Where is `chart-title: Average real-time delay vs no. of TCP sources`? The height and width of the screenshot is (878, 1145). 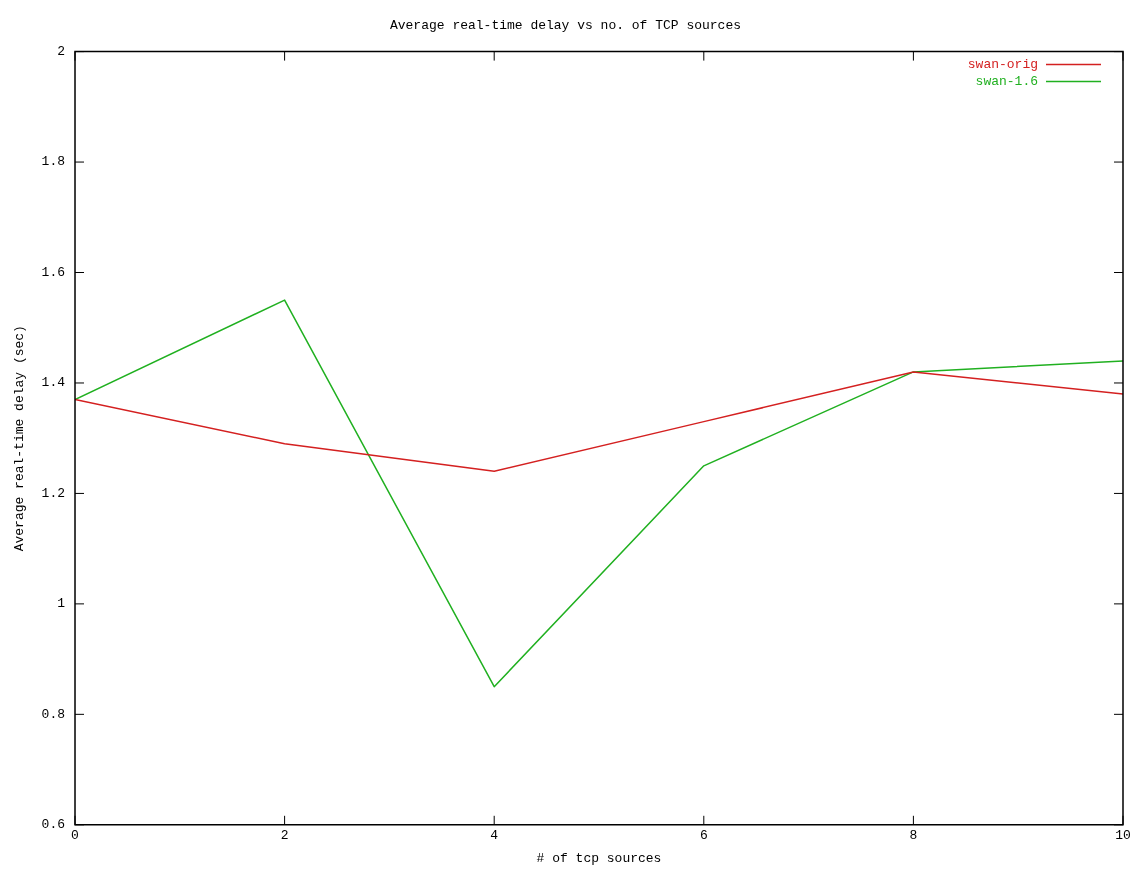
chart-title: Average real-time delay vs no. of TCP sources is located at coordinates (565, 26).